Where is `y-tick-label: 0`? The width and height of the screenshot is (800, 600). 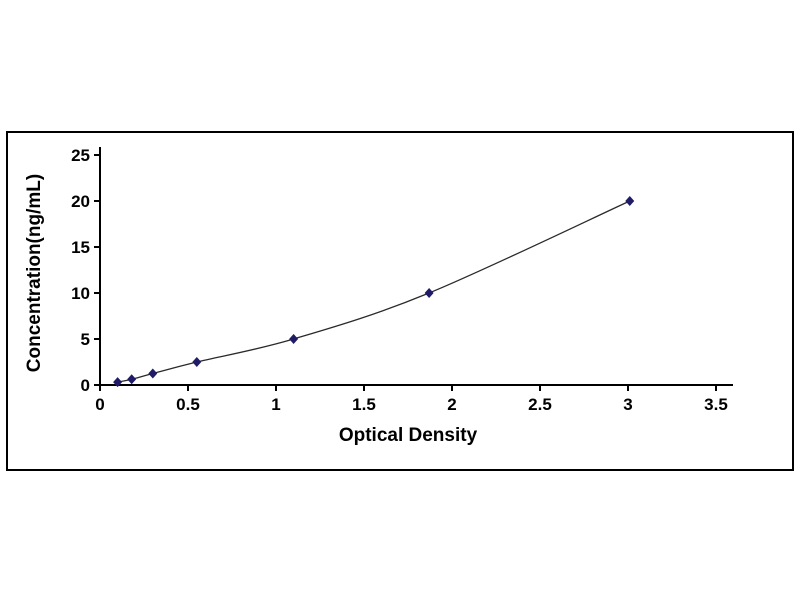 y-tick-label: 0 is located at coordinates (85, 385).